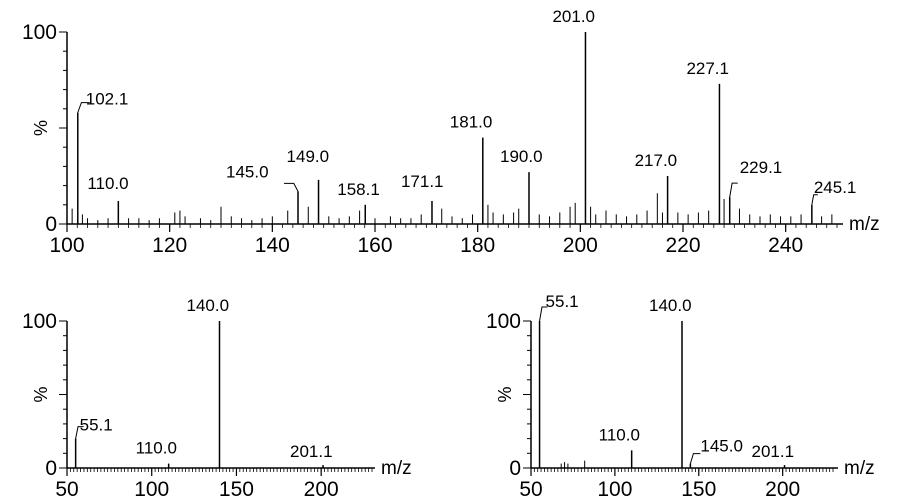  What do you see at coordinates (272, 245) in the screenshot?
I see `panel-1-x-tick-label: 140` at bounding box center [272, 245].